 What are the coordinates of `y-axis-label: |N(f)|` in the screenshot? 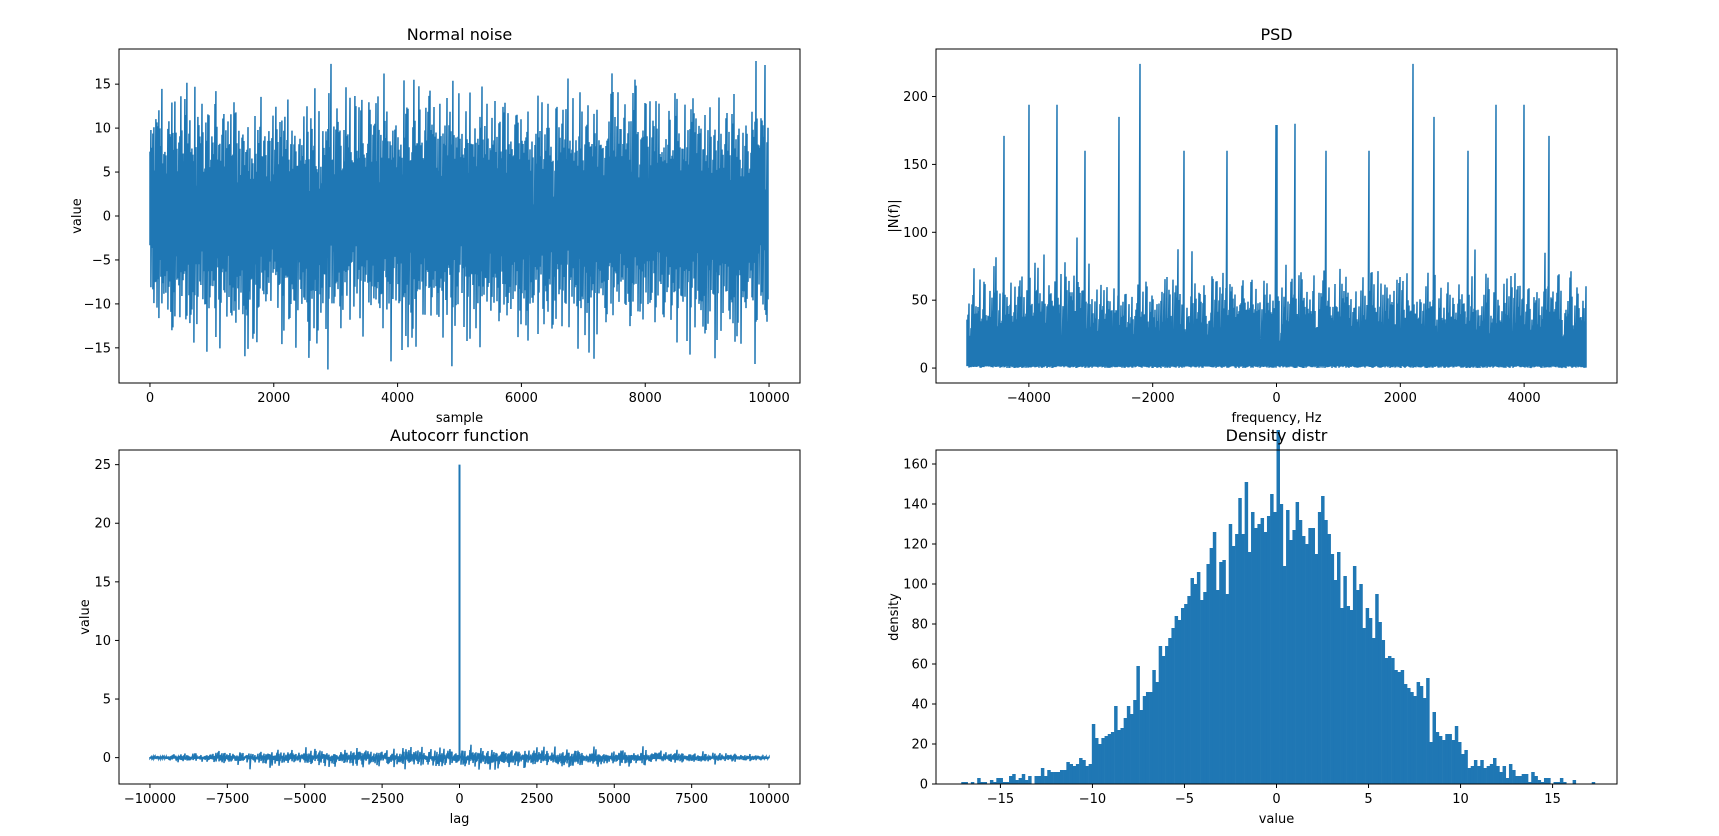 It's located at (894, 215).